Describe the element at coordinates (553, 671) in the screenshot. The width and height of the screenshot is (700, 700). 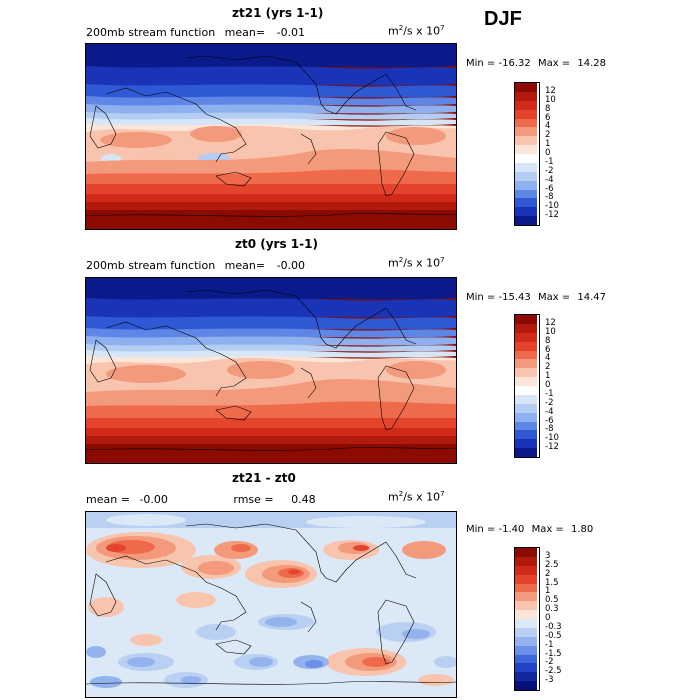
I see `colorbar-tick-label: -2.5` at that location.